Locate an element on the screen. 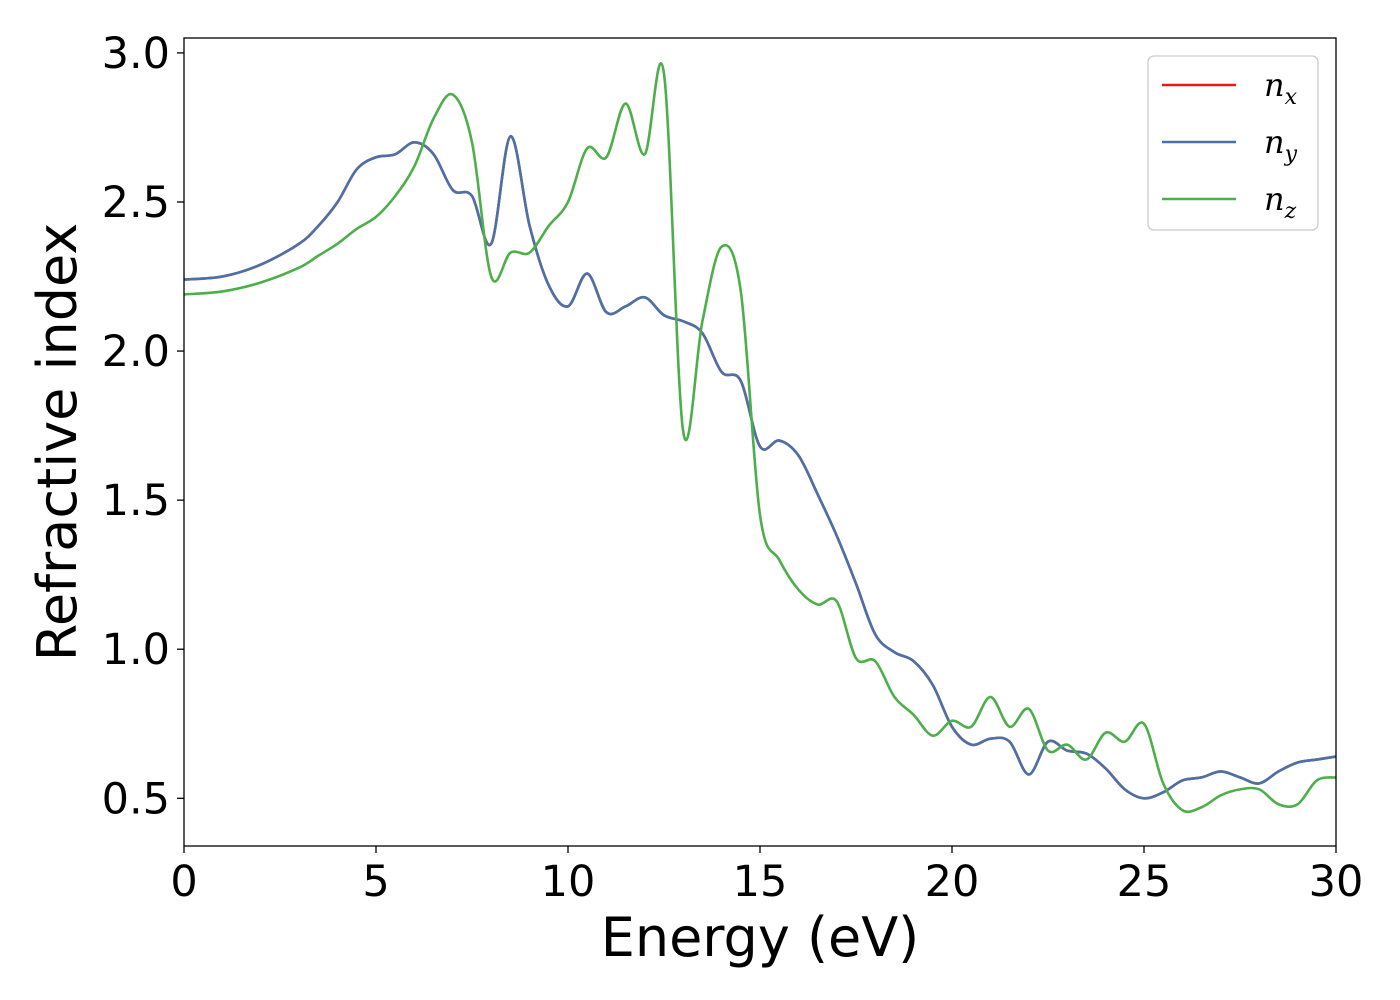 This screenshot has width=1400, height=1000. y-axis-ticks: 0.5 1.0 1.5 2.0 2.5 3.0 is located at coordinates (143, 426).